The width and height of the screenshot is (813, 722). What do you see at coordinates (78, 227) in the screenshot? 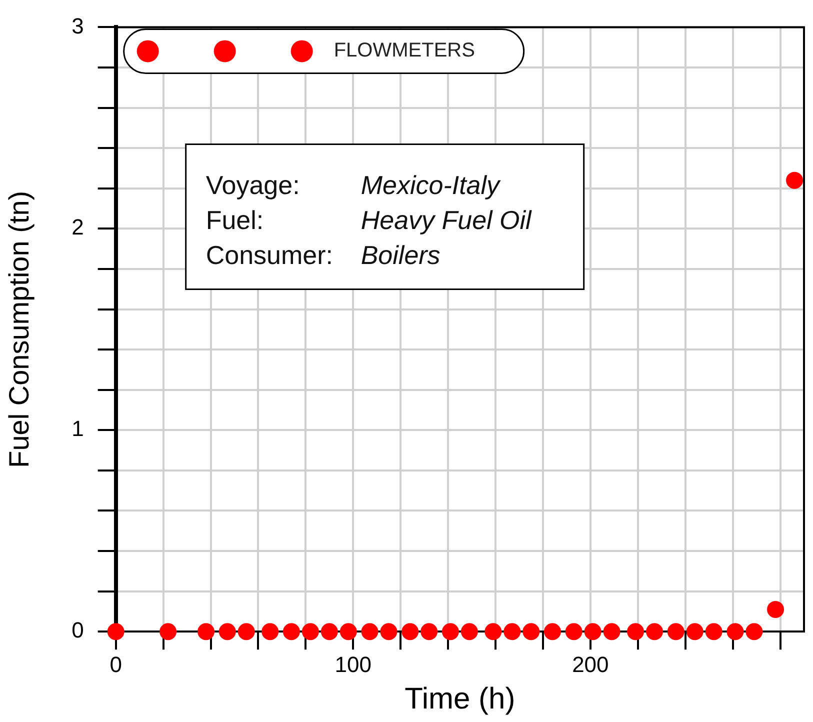
I see `y-tick-label: 2` at bounding box center [78, 227].